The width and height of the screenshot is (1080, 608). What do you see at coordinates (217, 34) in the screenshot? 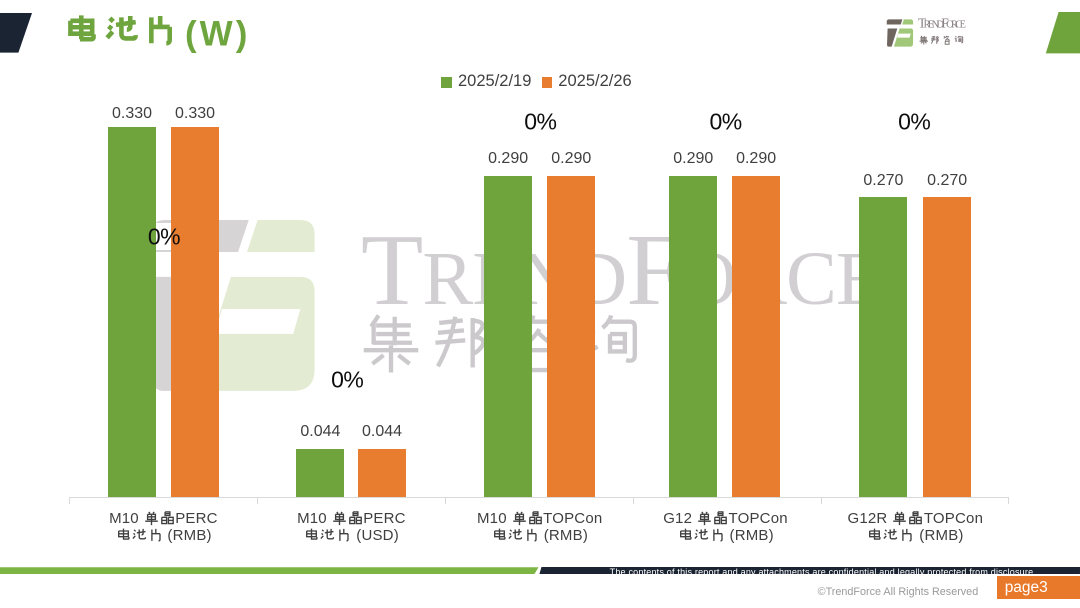
I see `svg-text: (W)` at bounding box center [217, 34].